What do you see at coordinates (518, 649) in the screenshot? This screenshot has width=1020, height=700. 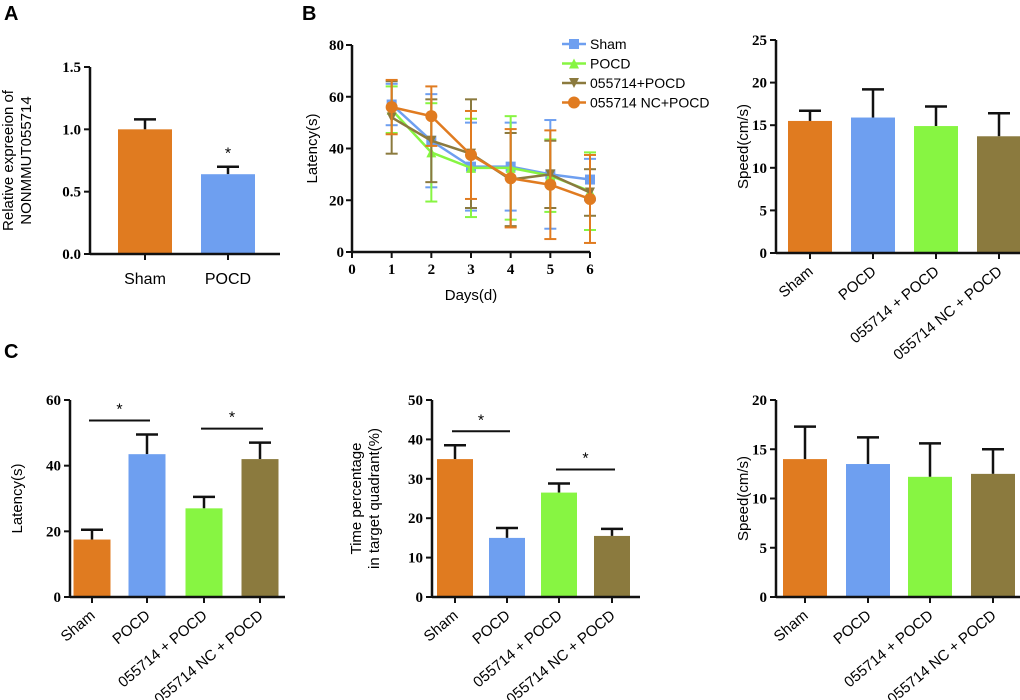 I see `x-tick-label: 055714 + POCD` at bounding box center [518, 649].